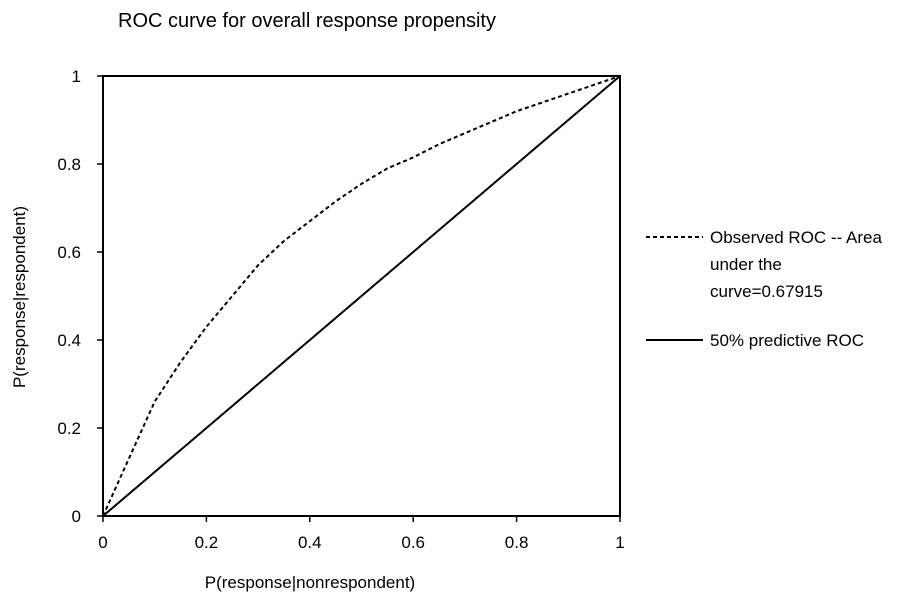  I want to click on y-tick-label: 0.6, so click(69, 252).